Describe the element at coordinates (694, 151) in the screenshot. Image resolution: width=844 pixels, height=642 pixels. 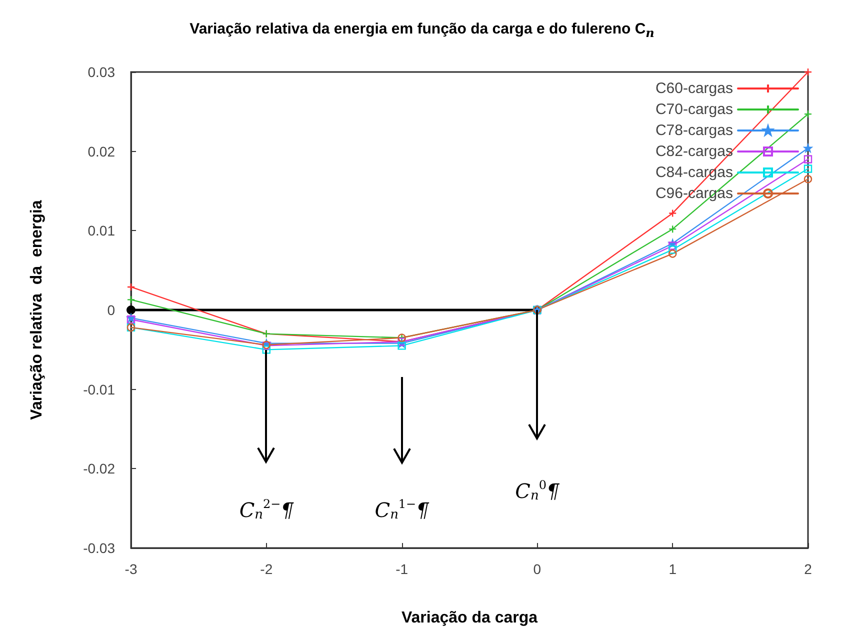
I see `legend-label: C82-cargas` at that location.